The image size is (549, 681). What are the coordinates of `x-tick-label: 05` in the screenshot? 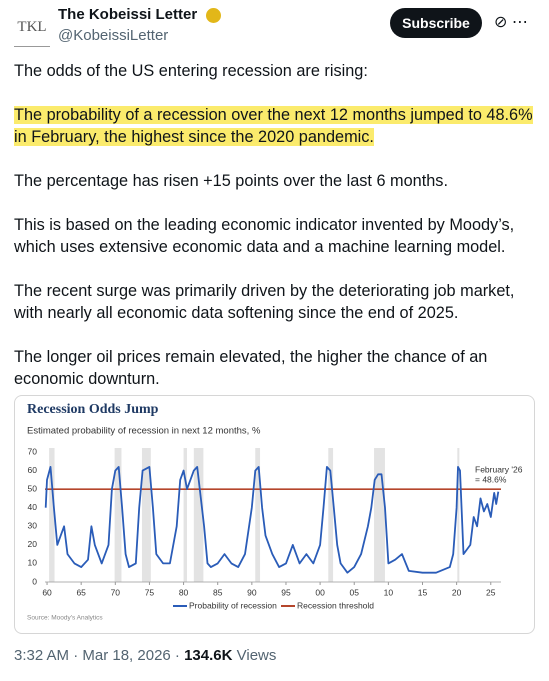 It's located at (354, 592).